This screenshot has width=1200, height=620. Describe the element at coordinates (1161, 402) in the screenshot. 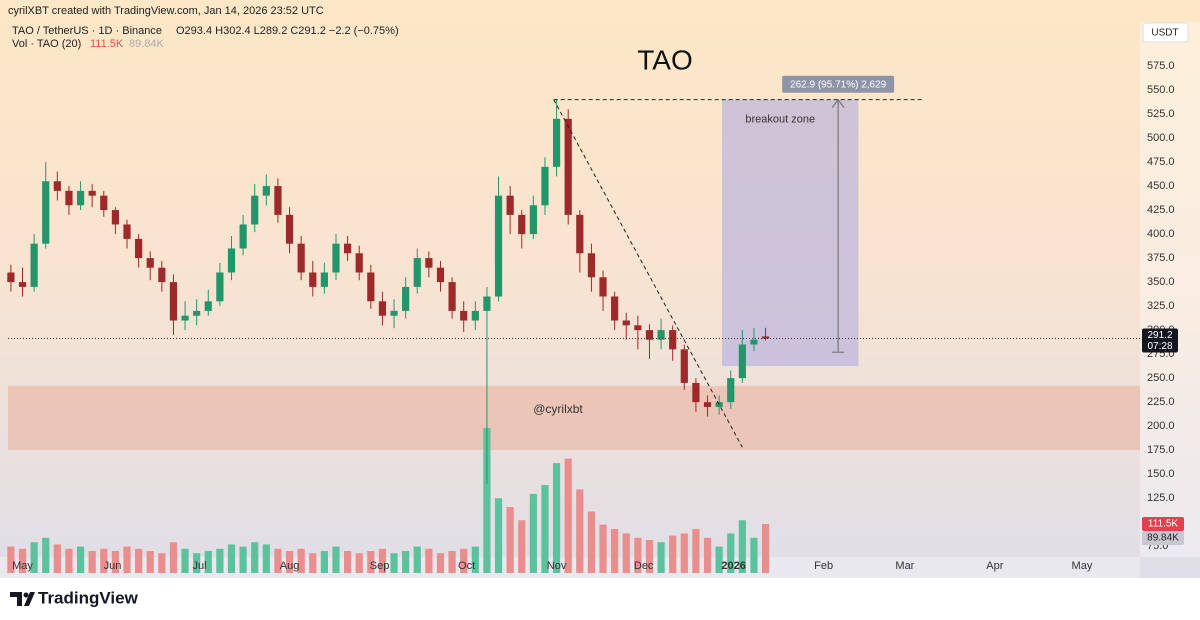

I see `y-tick-label: 225.0` at that location.